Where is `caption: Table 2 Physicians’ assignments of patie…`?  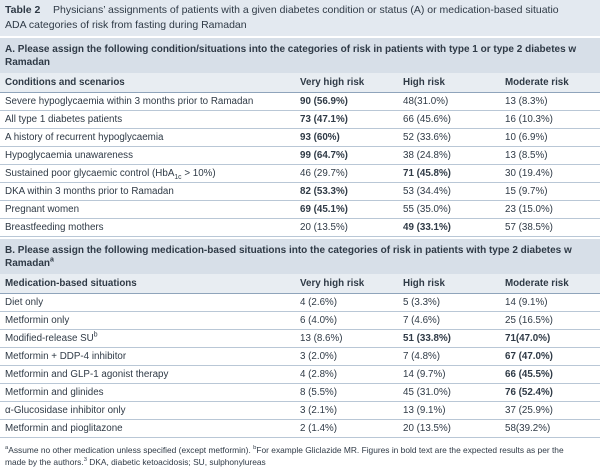
caption: Table 2 Physicians’ assignments of patie… is located at coordinates (300, 18).